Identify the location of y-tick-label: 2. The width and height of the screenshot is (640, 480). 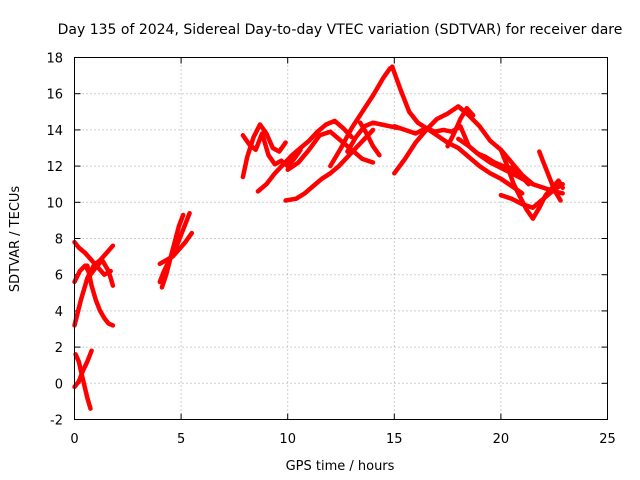
(59, 348).